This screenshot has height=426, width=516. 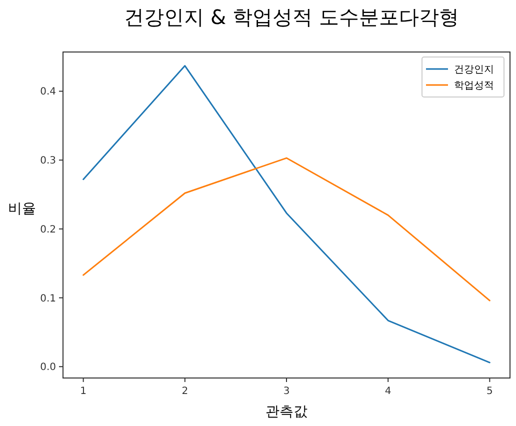 What do you see at coordinates (474, 70) in the screenshot?
I see `legend-label: 건강인지` at bounding box center [474, 70].